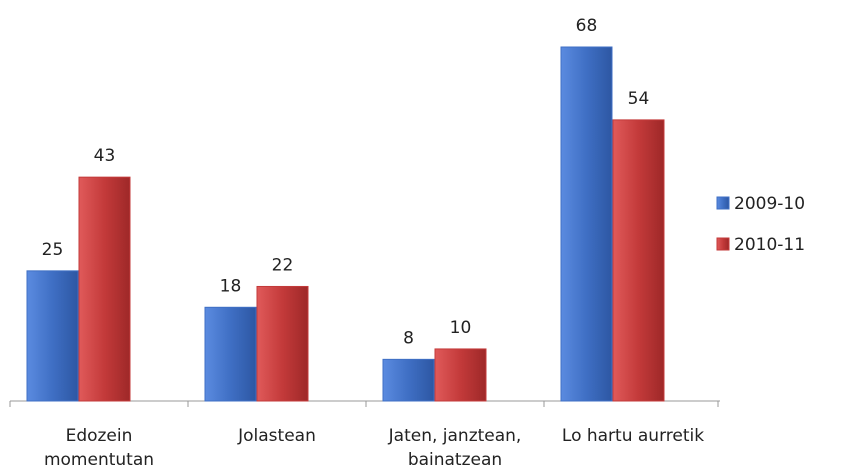 Image resolution: width=852 pixels, height=472 pixels. I want to click on legend-label: 2010-11, so click(769, 245).